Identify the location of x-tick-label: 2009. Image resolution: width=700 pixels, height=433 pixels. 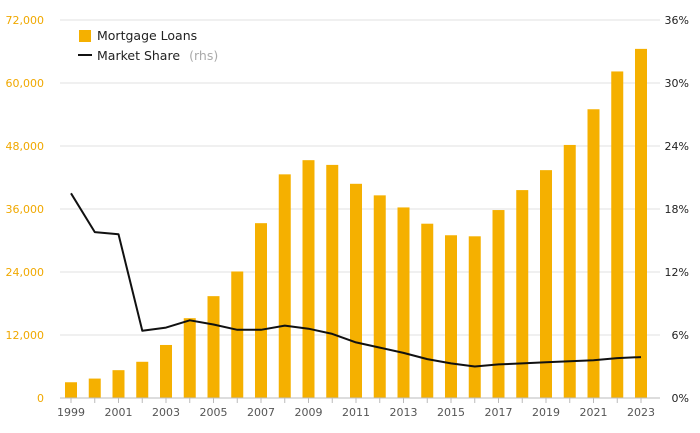
(309, 412).